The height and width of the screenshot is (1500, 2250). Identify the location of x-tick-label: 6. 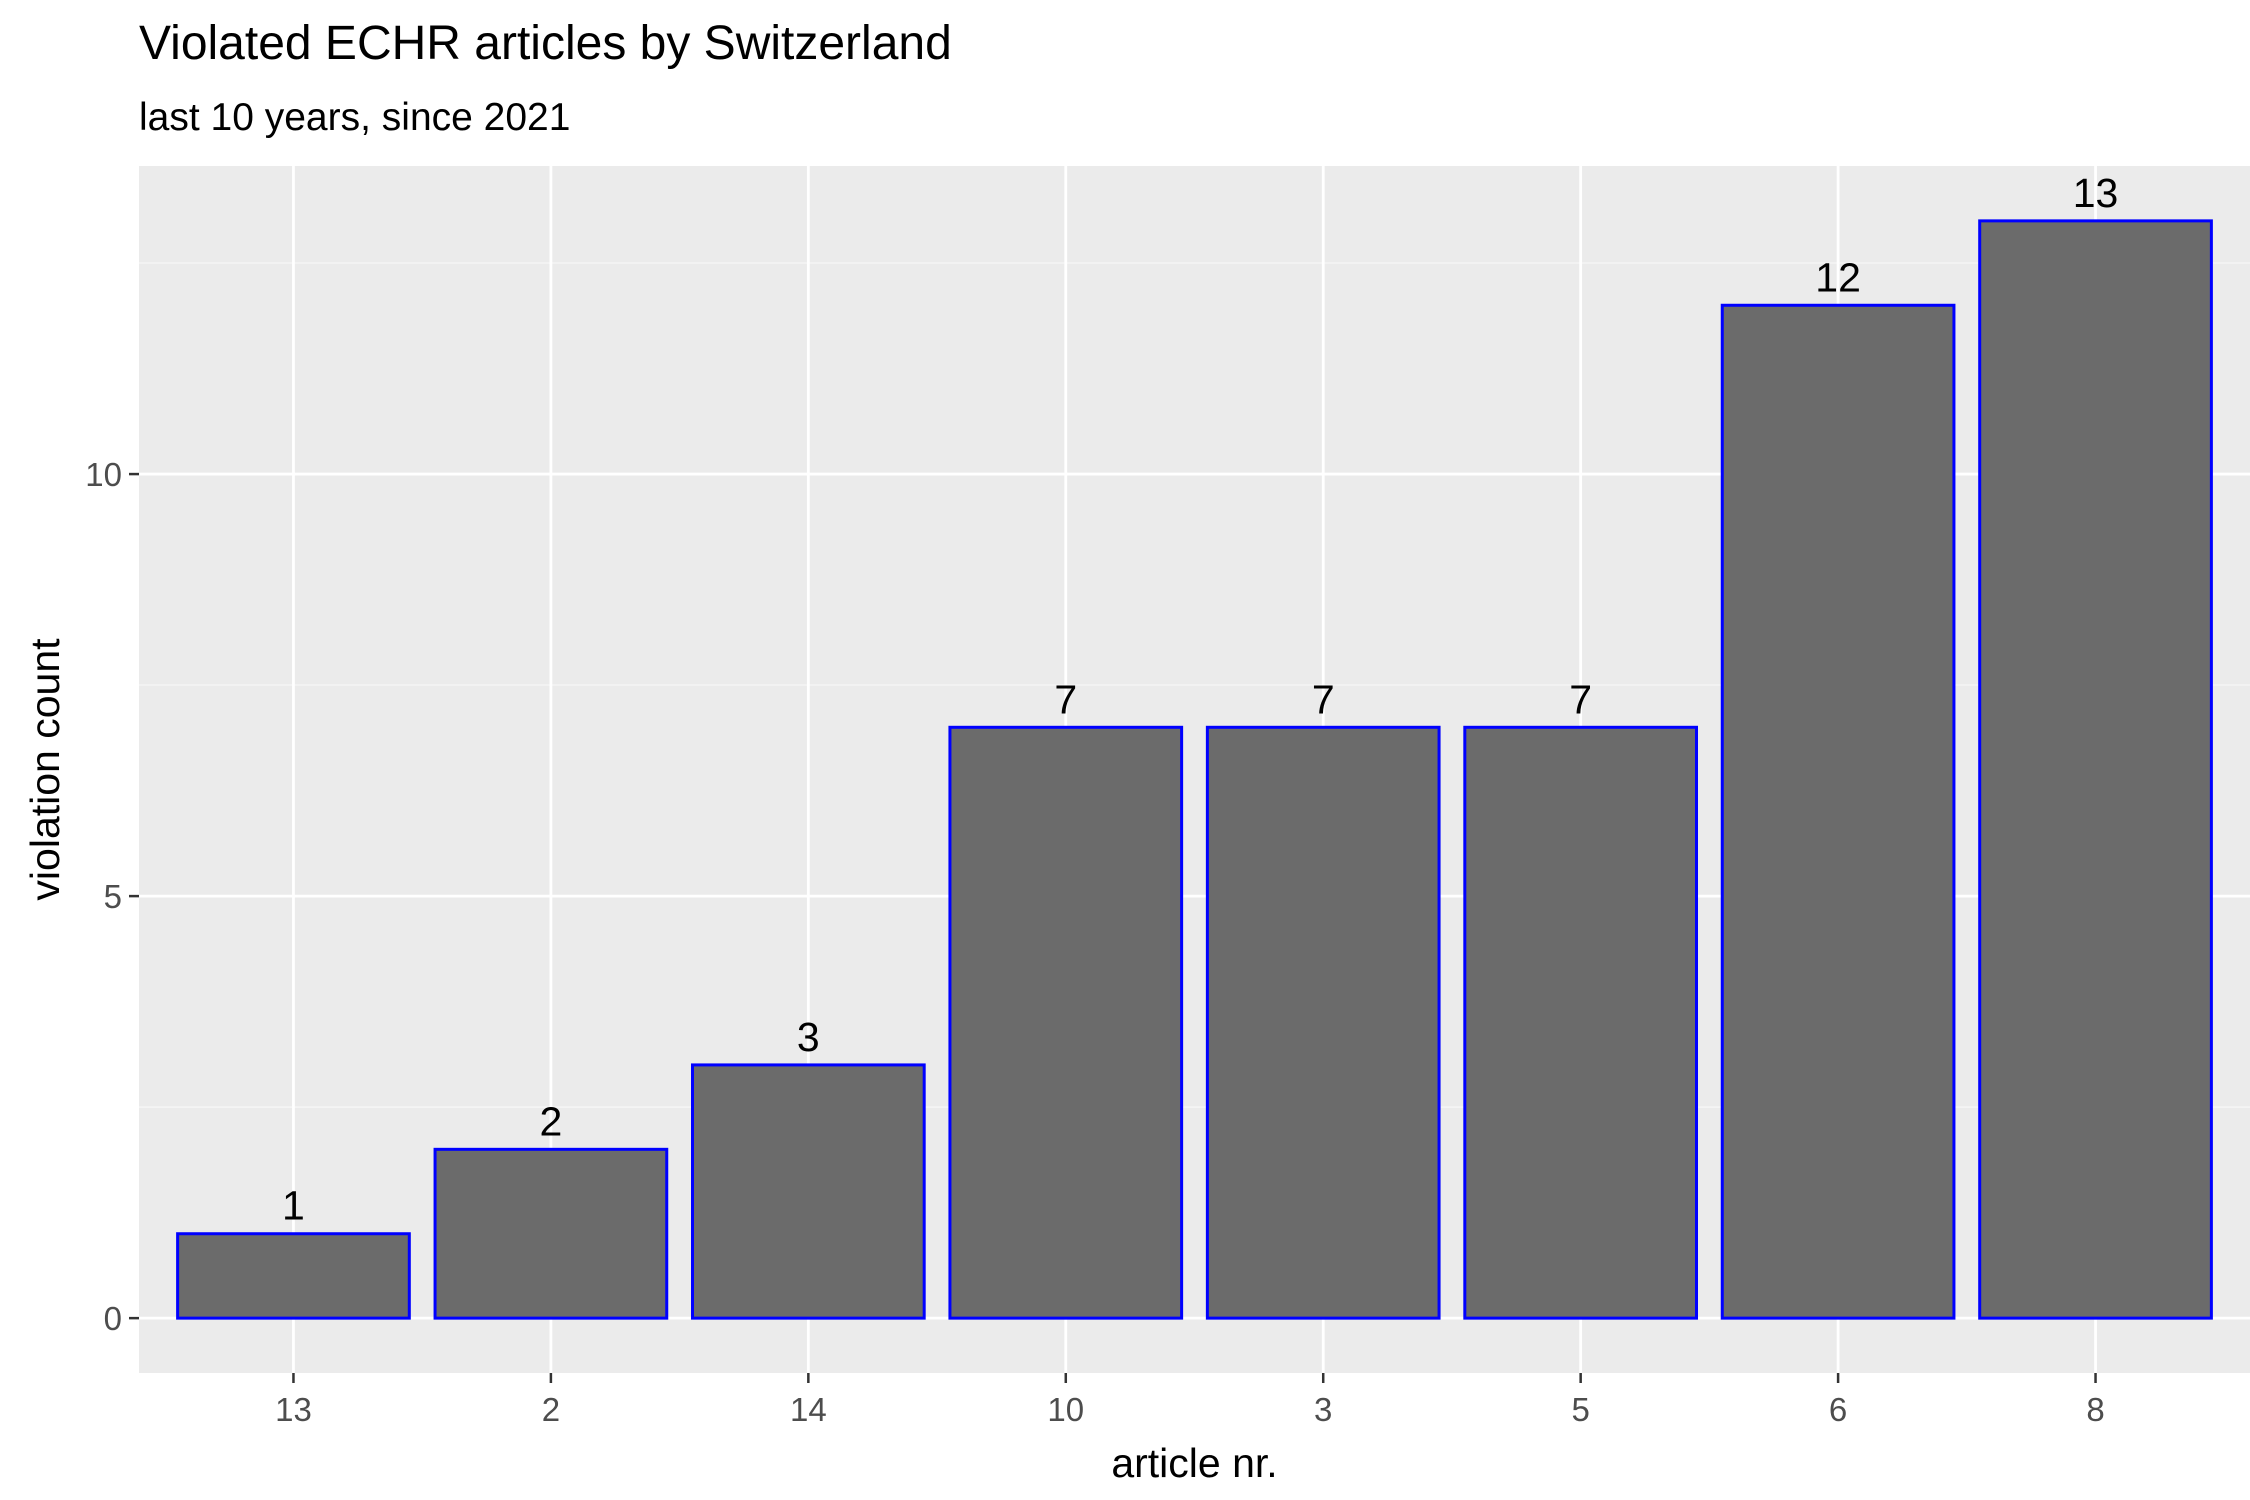
(1838, 1409).